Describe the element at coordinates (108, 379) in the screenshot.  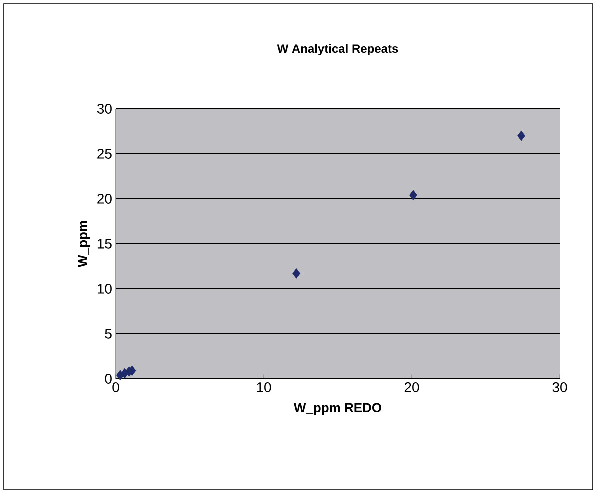
I see `y-tick-label: 0` at that location.